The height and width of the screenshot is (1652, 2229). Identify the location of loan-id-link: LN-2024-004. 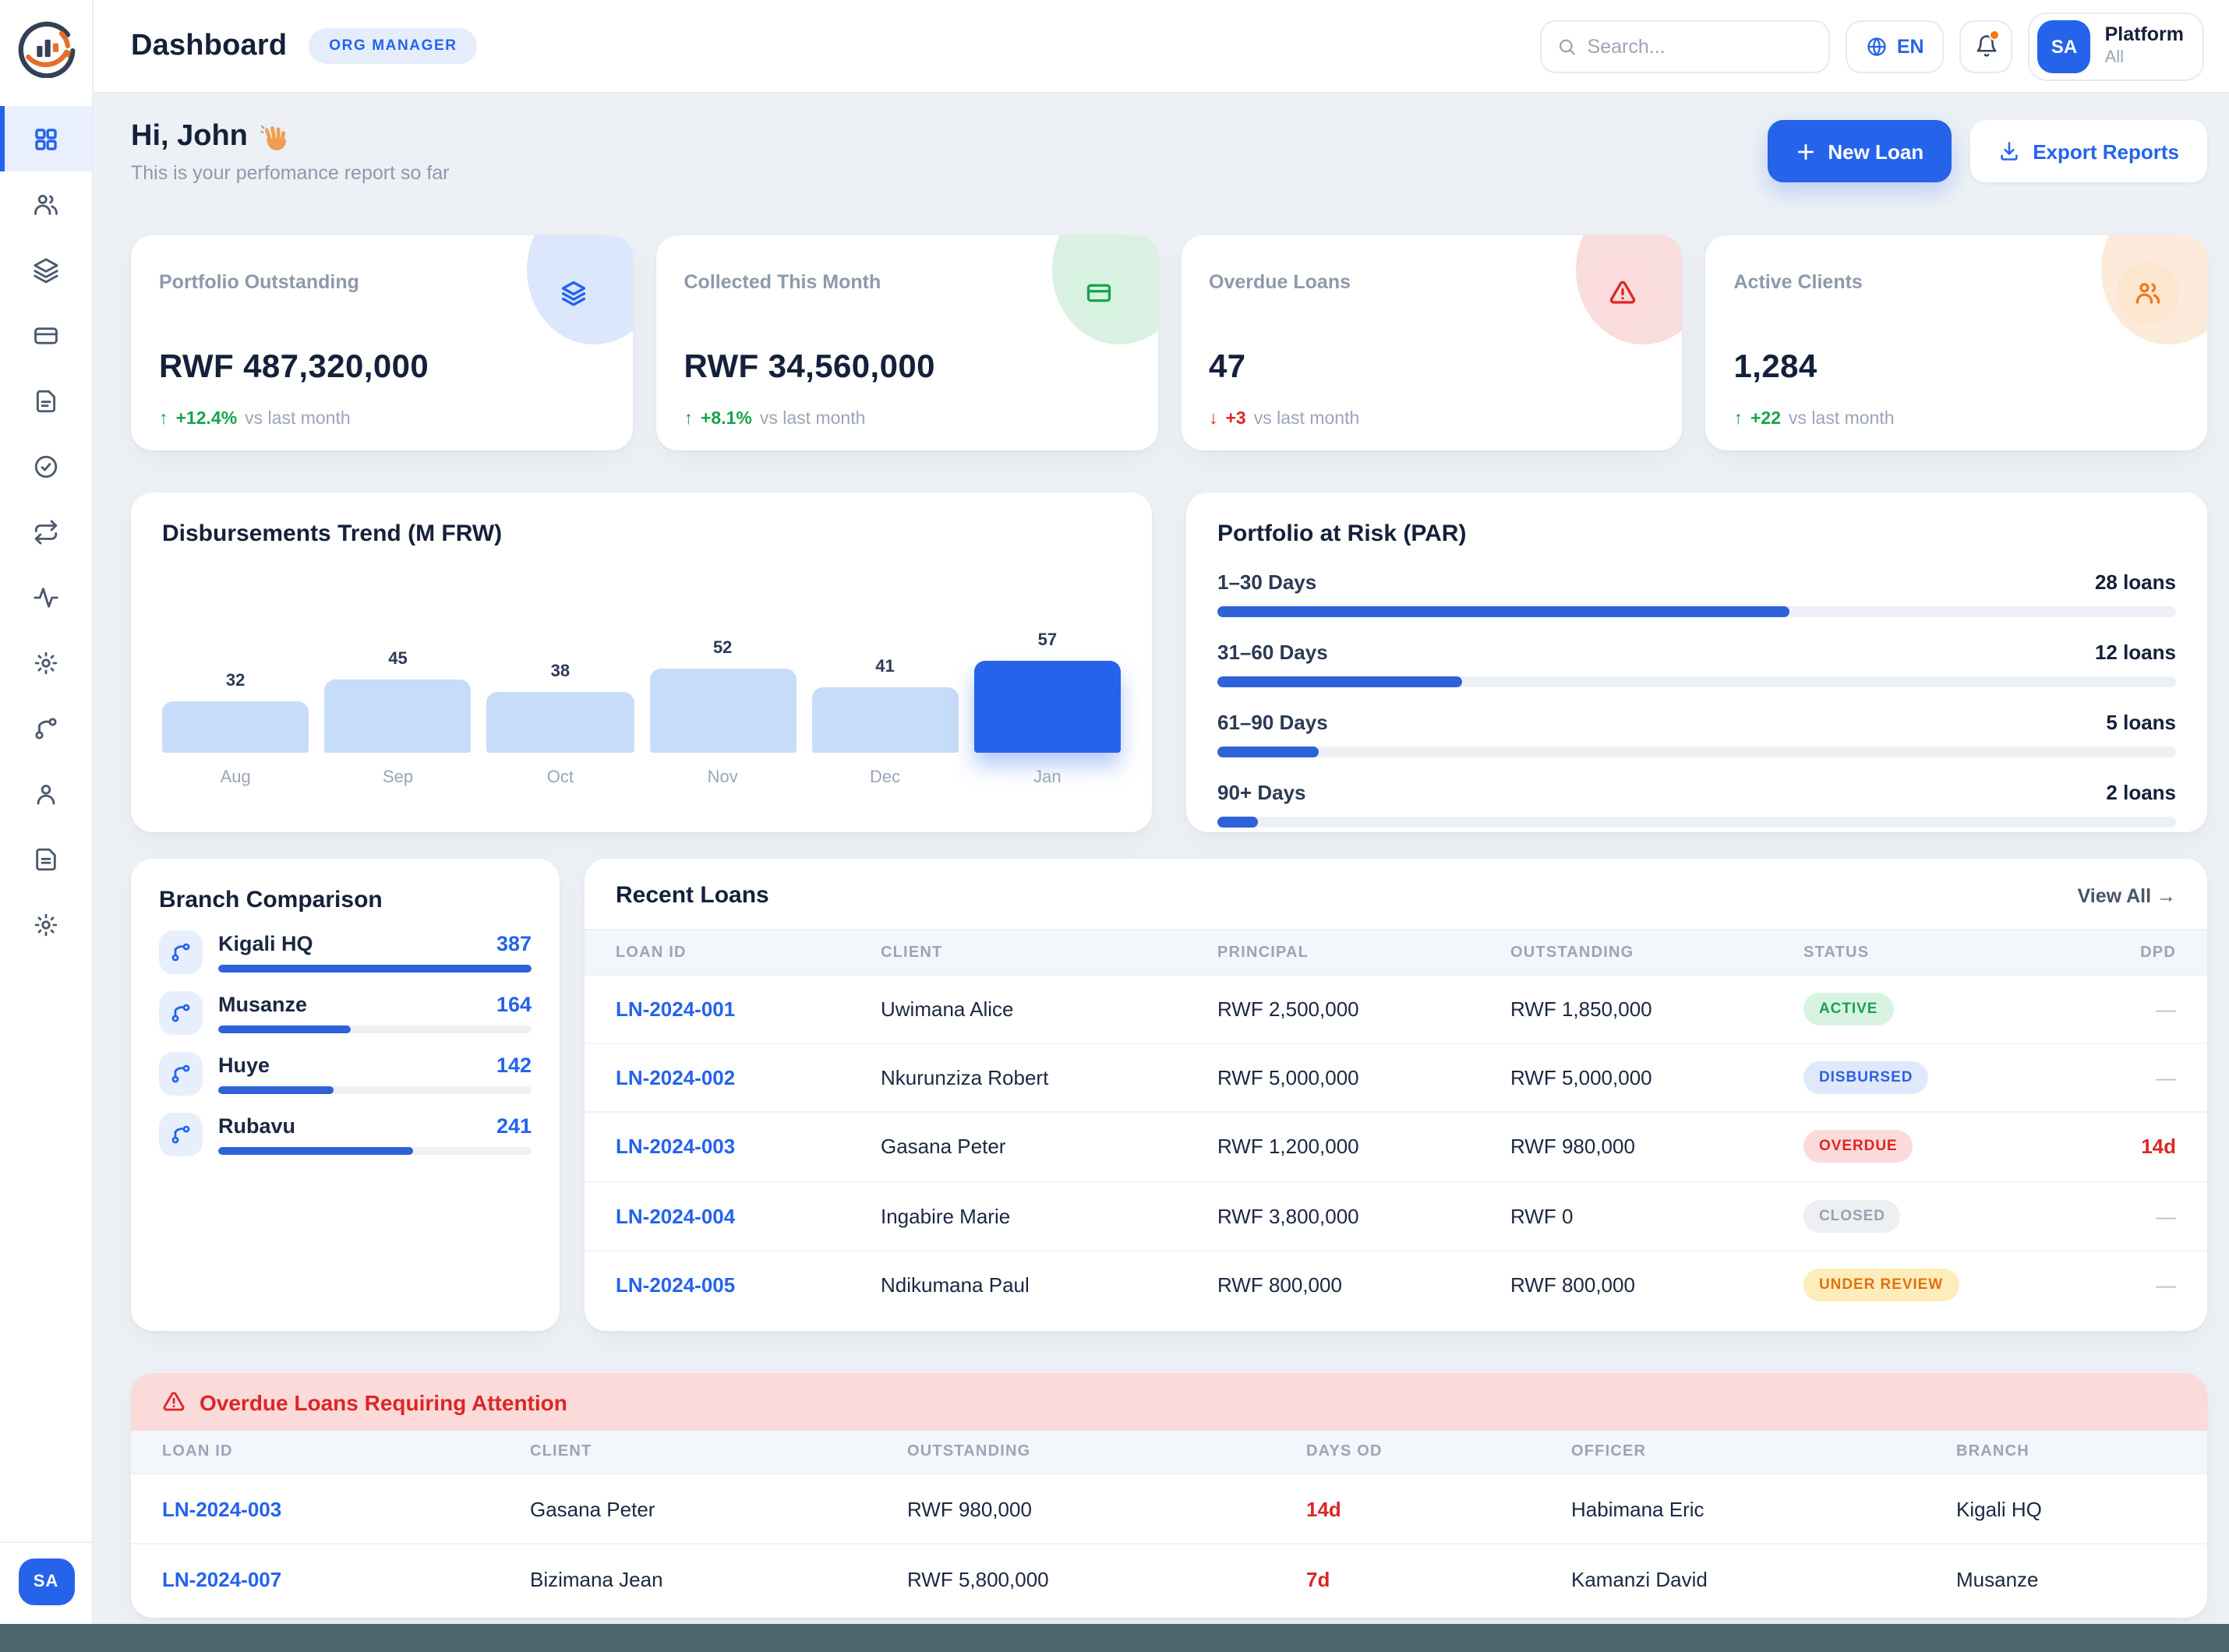
(676, 1216).